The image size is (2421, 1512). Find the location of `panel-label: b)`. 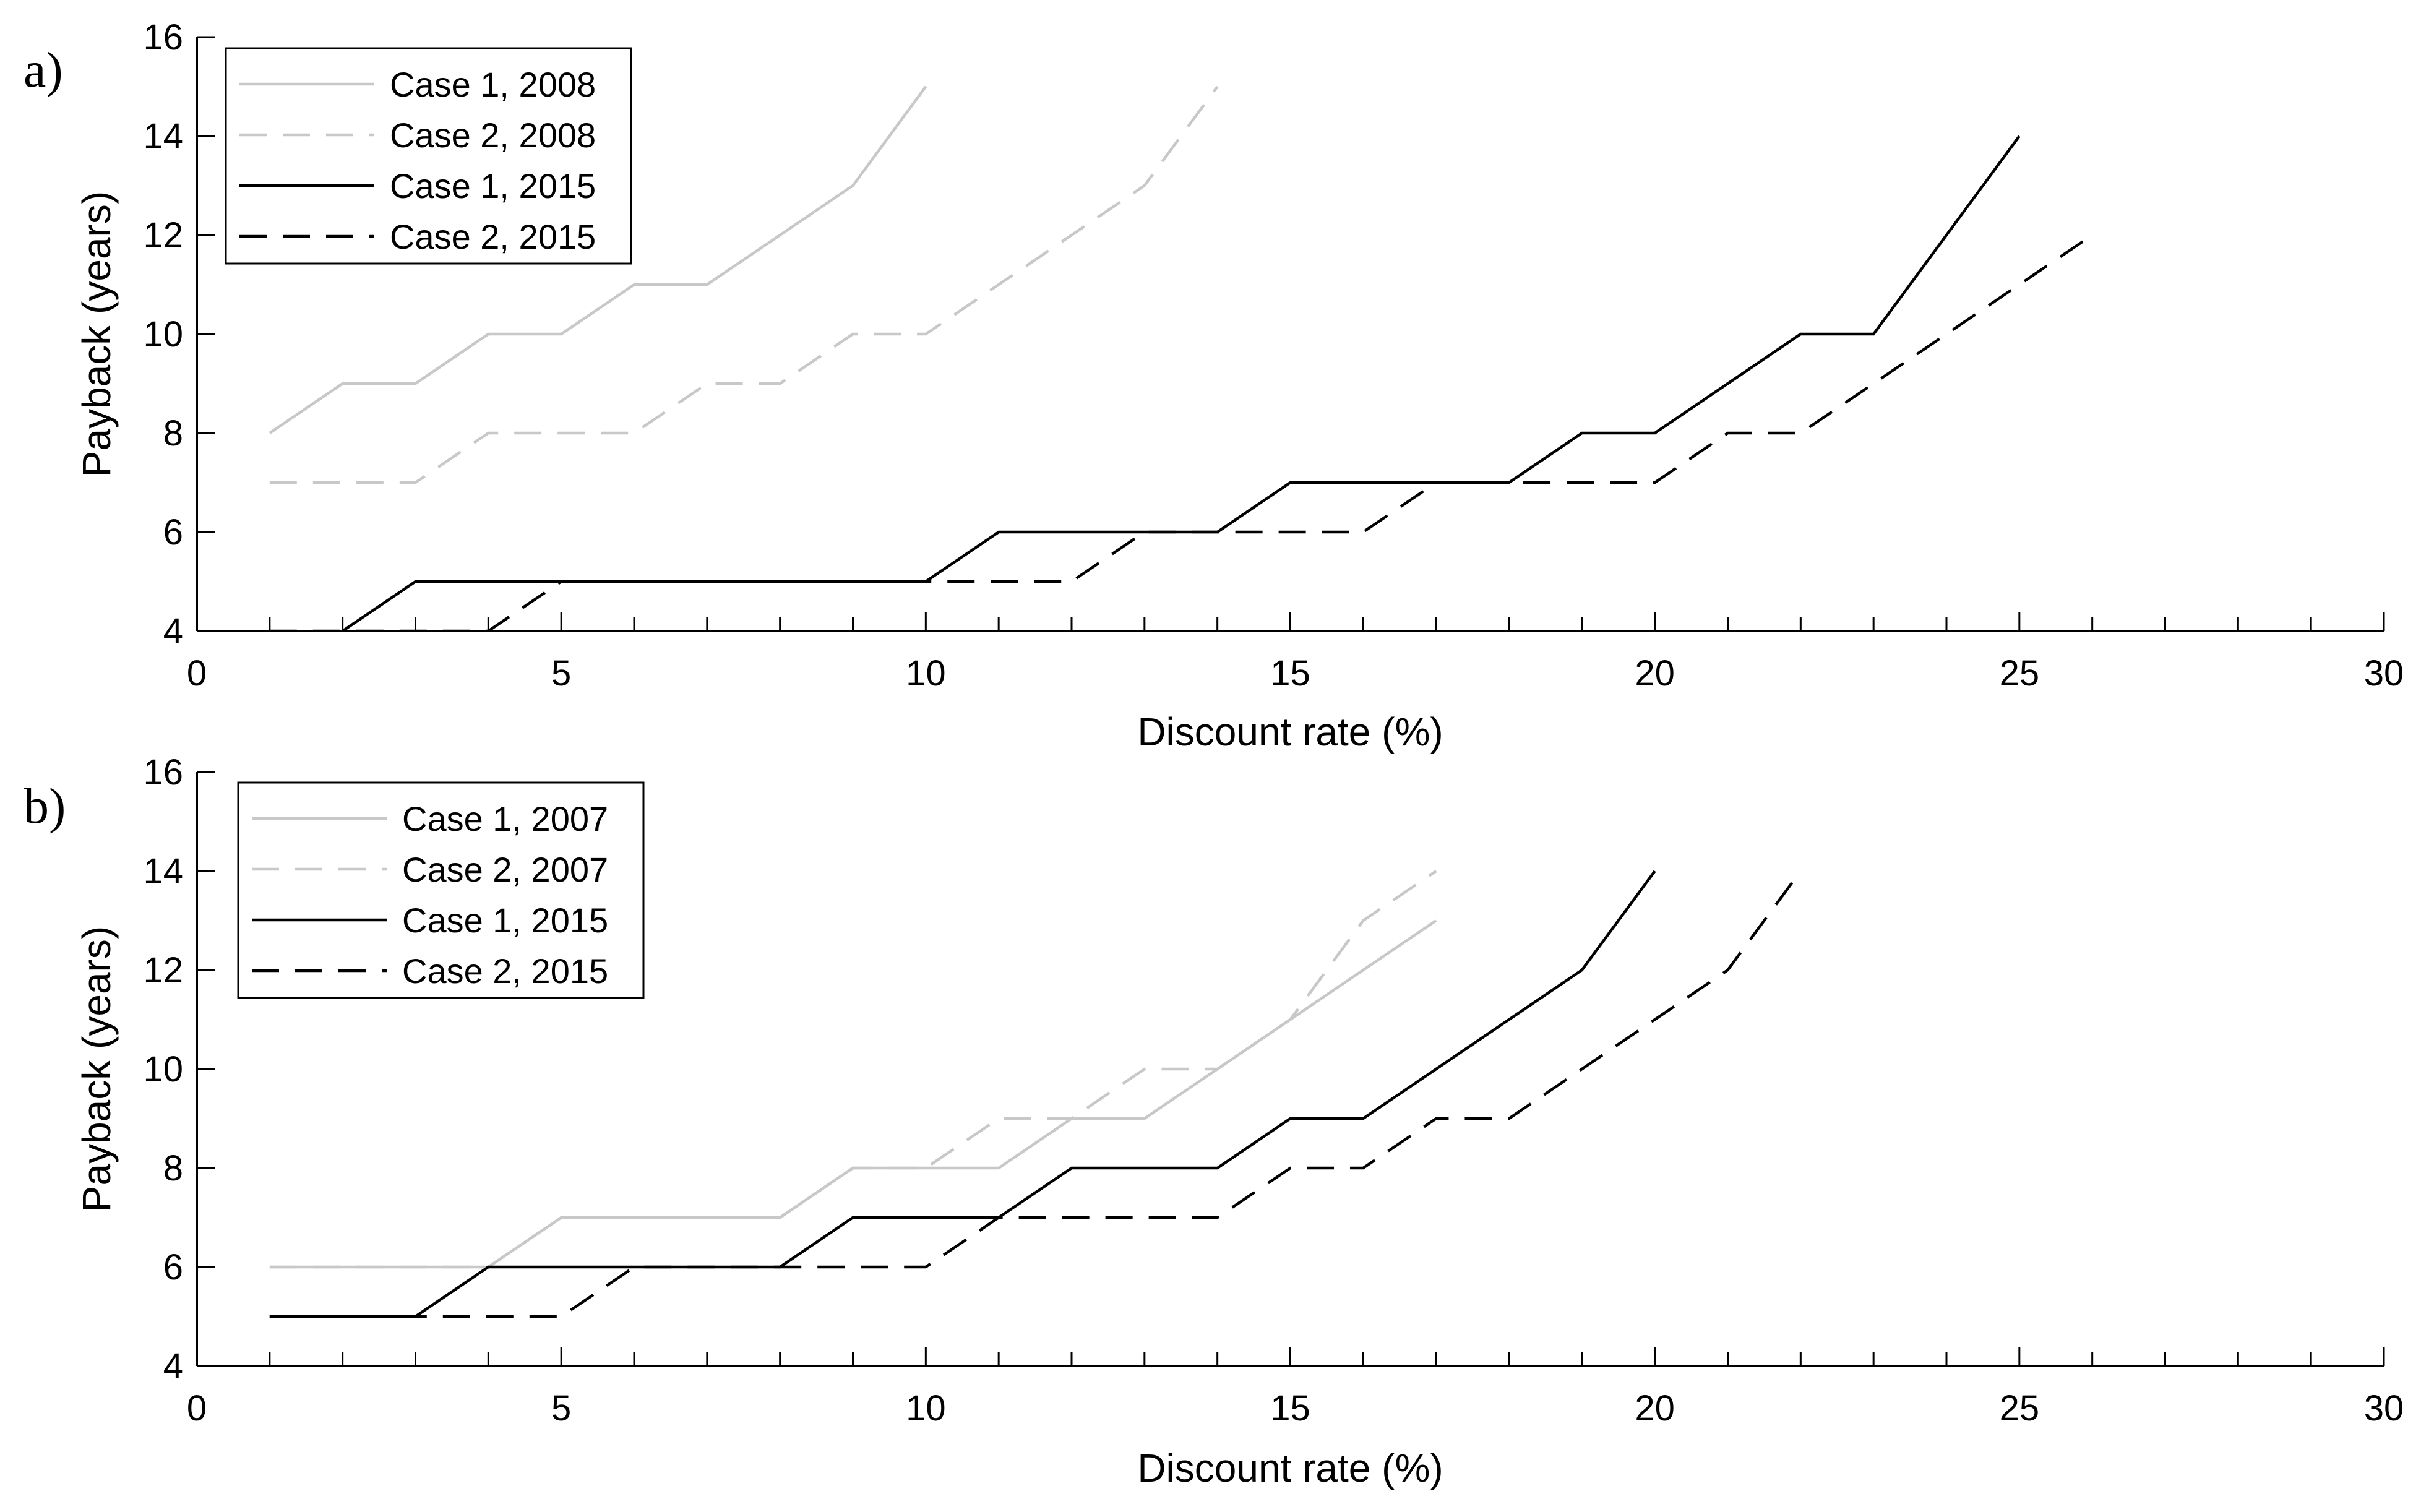

panel-label: b) is located at coordinates (45, 806).